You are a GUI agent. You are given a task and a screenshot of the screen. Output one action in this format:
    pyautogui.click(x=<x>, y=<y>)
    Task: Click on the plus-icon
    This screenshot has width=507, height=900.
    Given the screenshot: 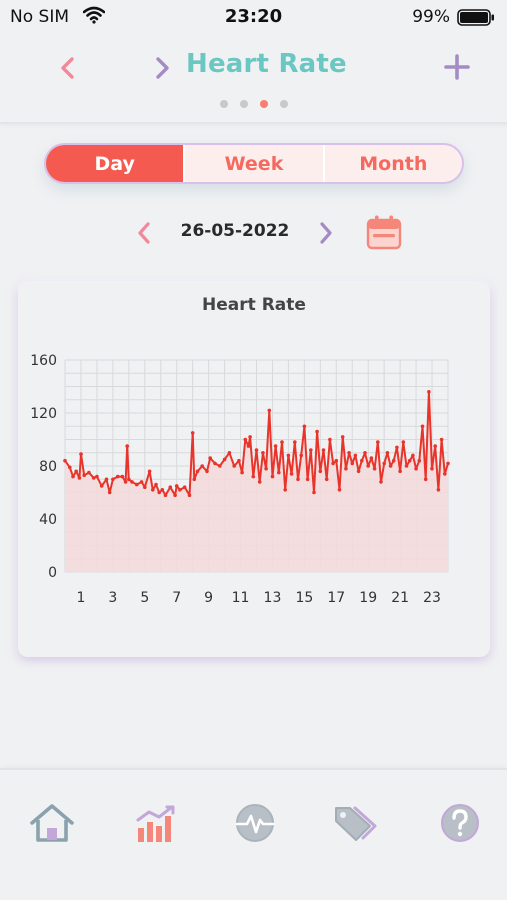 What is the action you would take?
    pyautogui.click(x=457, y=67)
    